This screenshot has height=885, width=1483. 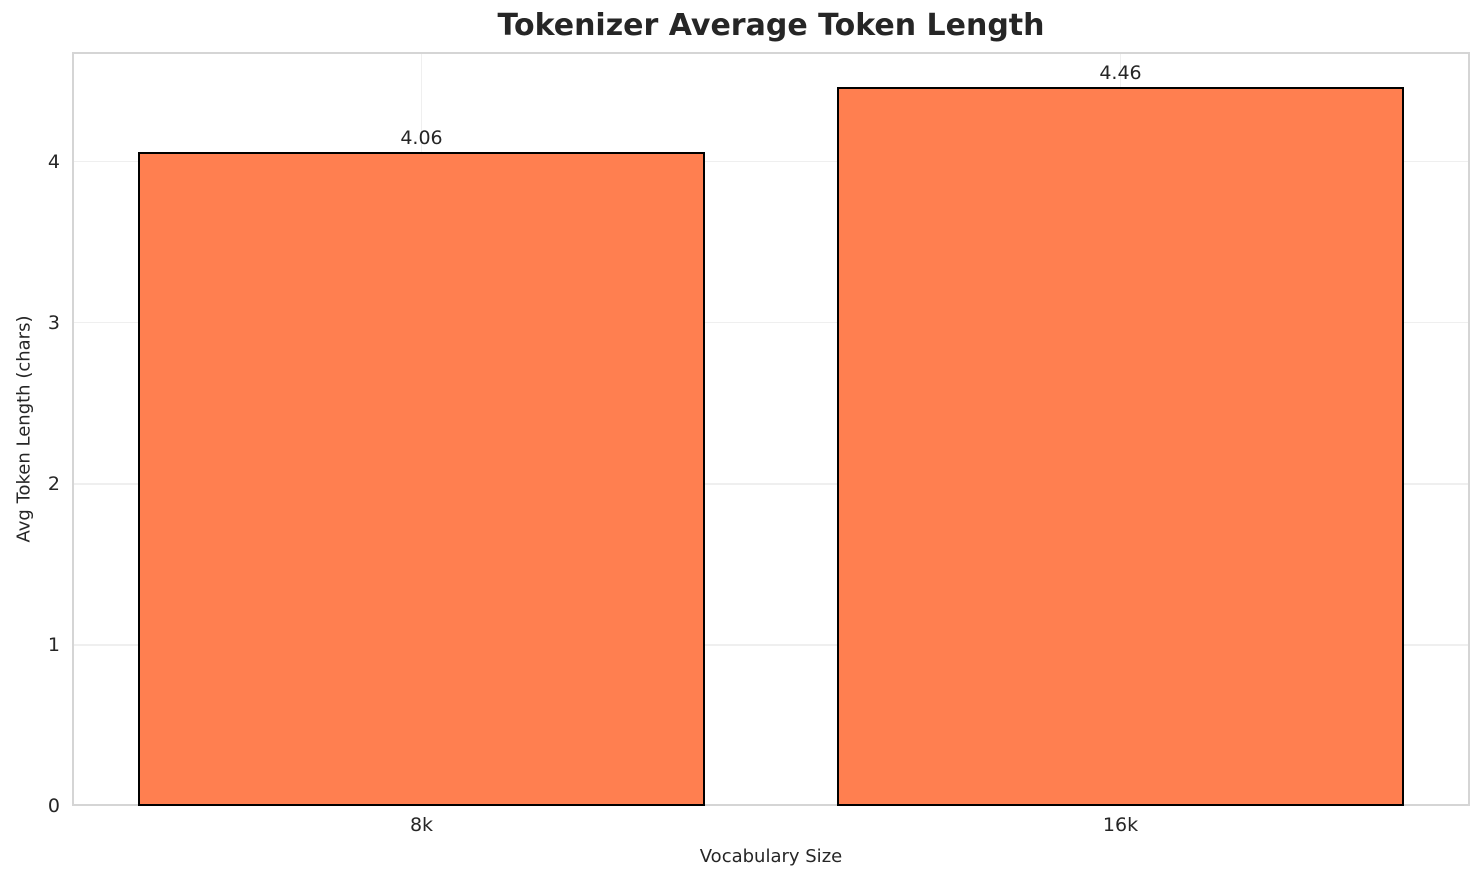 I want to click on ytick-label-4: 4, so click(x=53, y=161).